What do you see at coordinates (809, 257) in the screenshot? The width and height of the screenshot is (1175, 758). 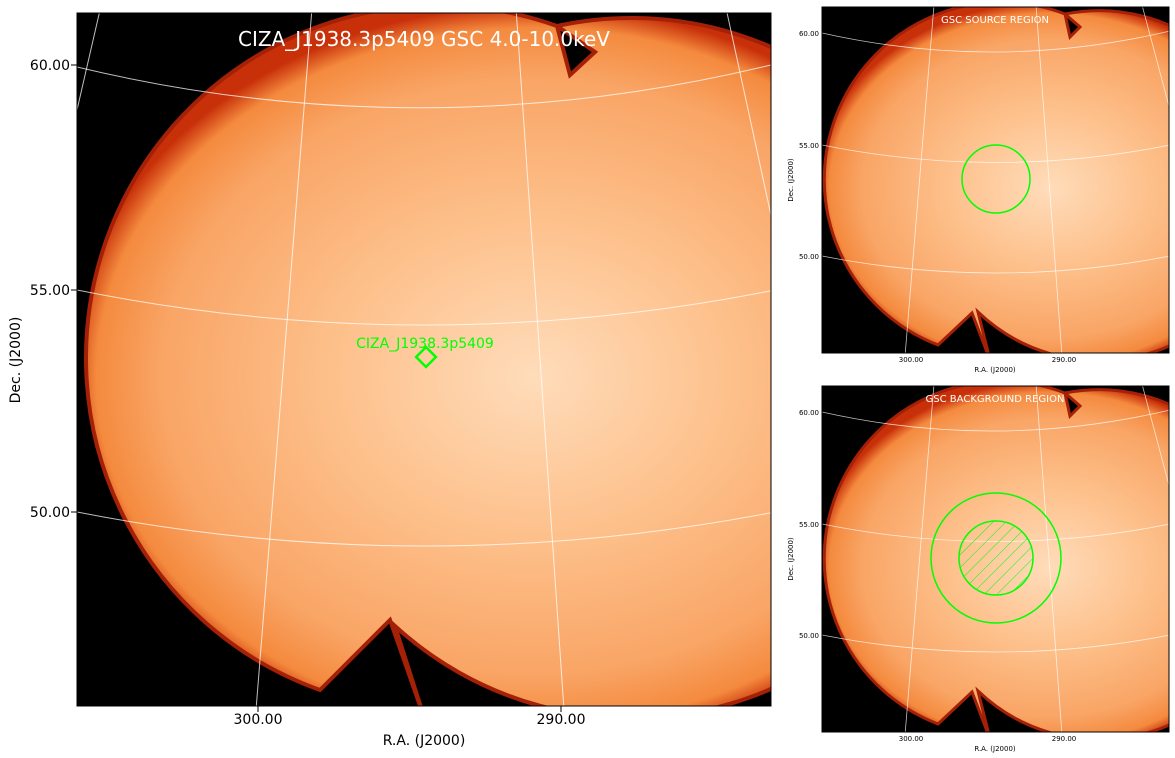 I see `source-ytick-50: 50.00` at bounding box center [809, 257].